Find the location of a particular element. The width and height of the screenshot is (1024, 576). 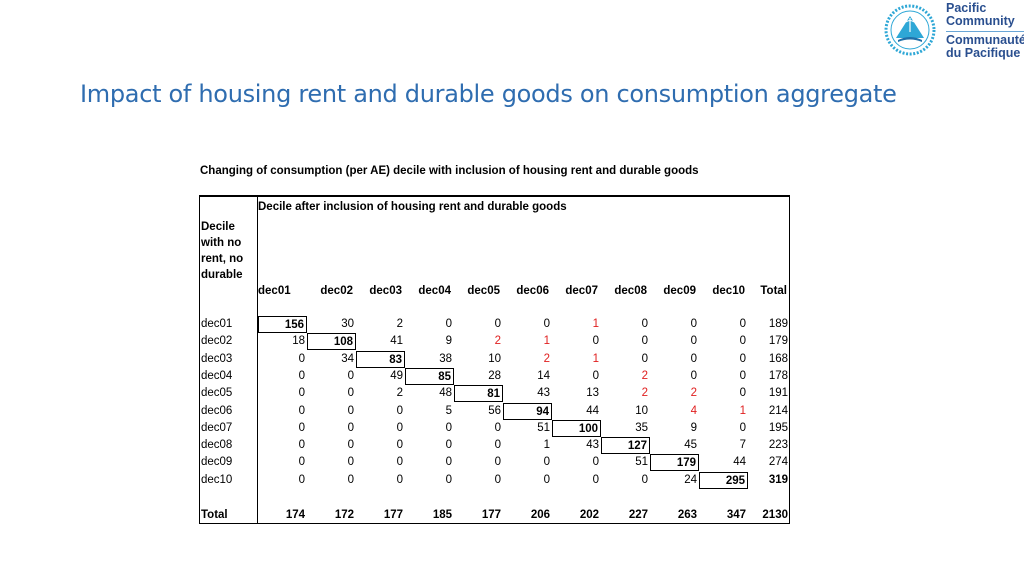

table-cell: 34 is located at coordinates (347, 358).